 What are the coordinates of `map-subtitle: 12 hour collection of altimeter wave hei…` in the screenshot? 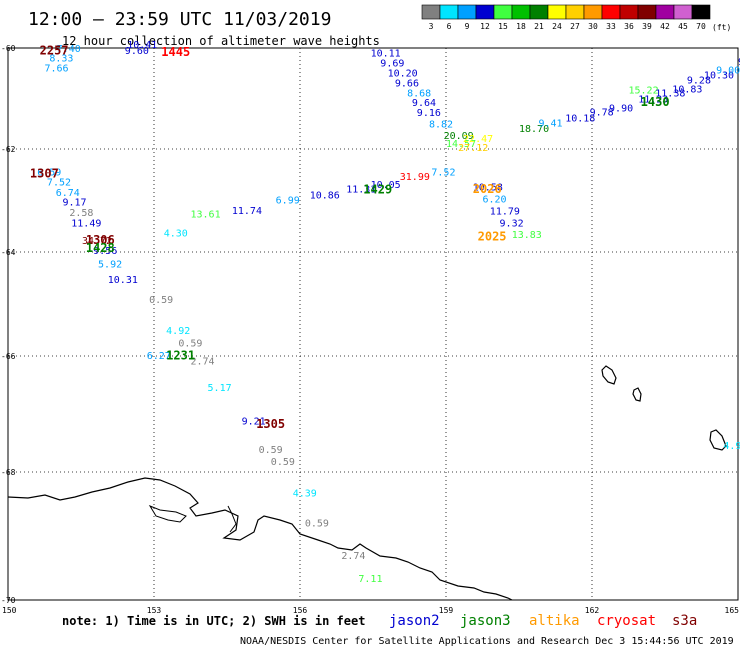 It's located at (221, 41).